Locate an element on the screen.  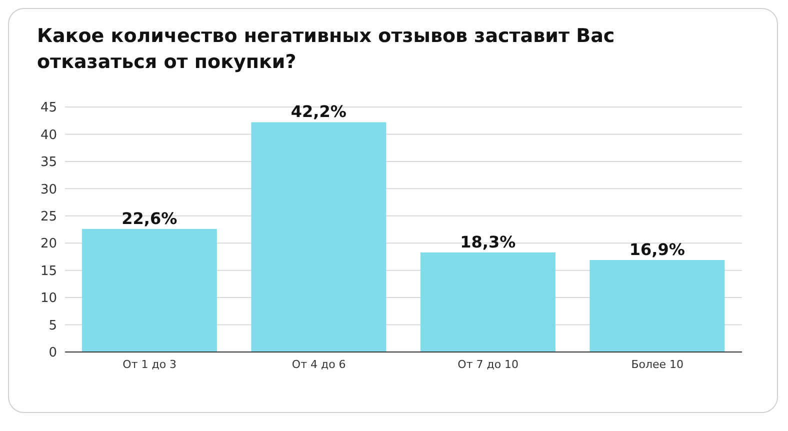
x-tick-label: Более 10 is located at coordinates (657, 364).